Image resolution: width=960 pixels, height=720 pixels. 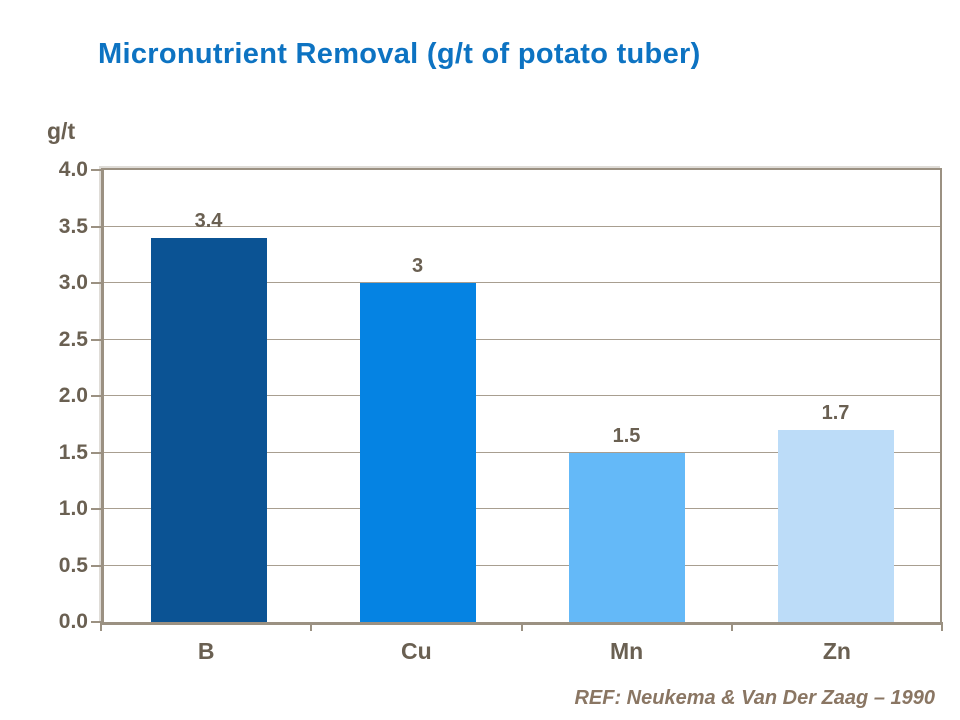 I want to click on bar-value-label: 1.7, so click(x=835, y=412).